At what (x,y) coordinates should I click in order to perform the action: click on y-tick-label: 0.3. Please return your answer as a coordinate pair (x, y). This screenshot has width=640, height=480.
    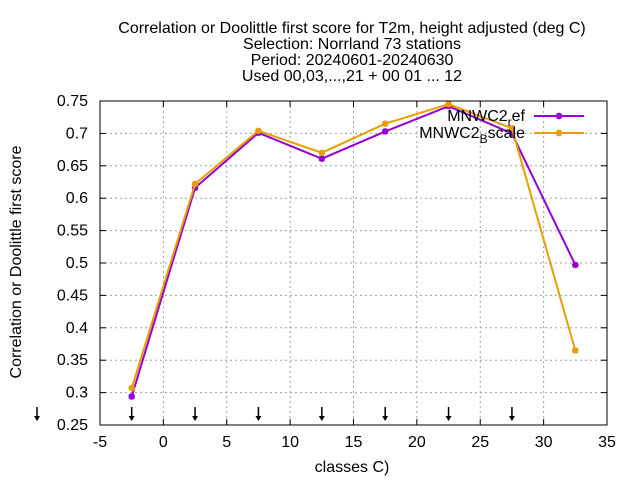
    Looking at the image, I should click on (77, 393).